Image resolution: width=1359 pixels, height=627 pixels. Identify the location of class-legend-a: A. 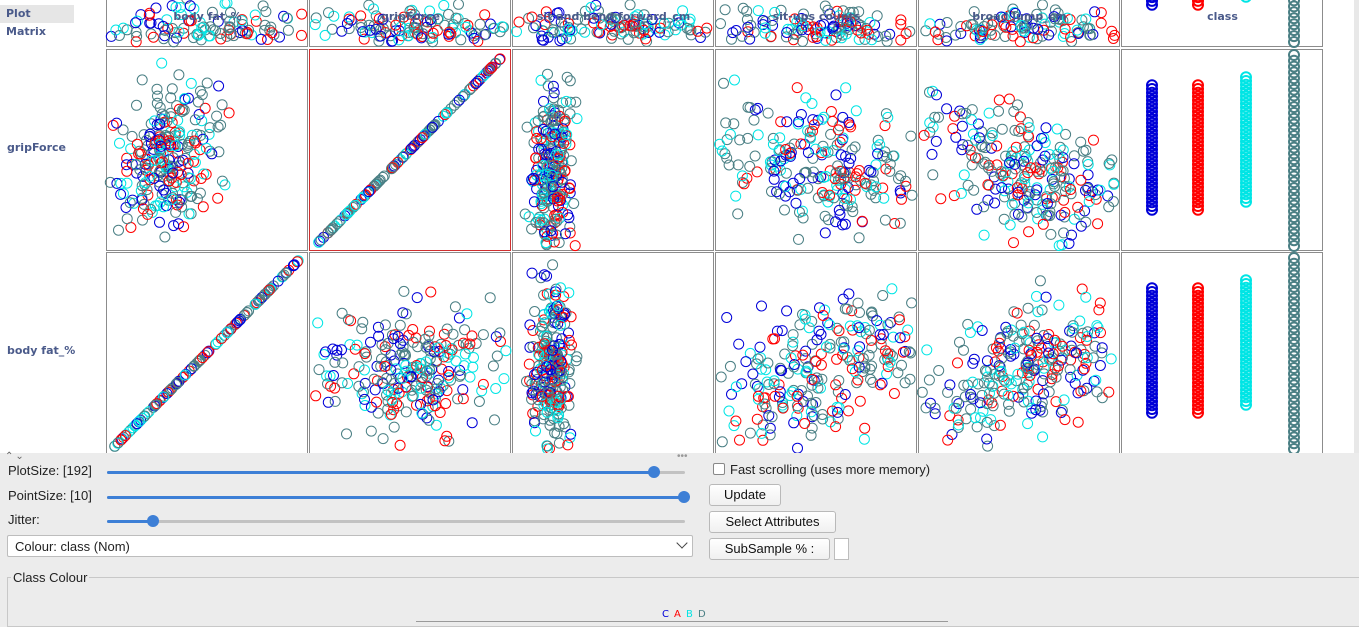
(677, 614).